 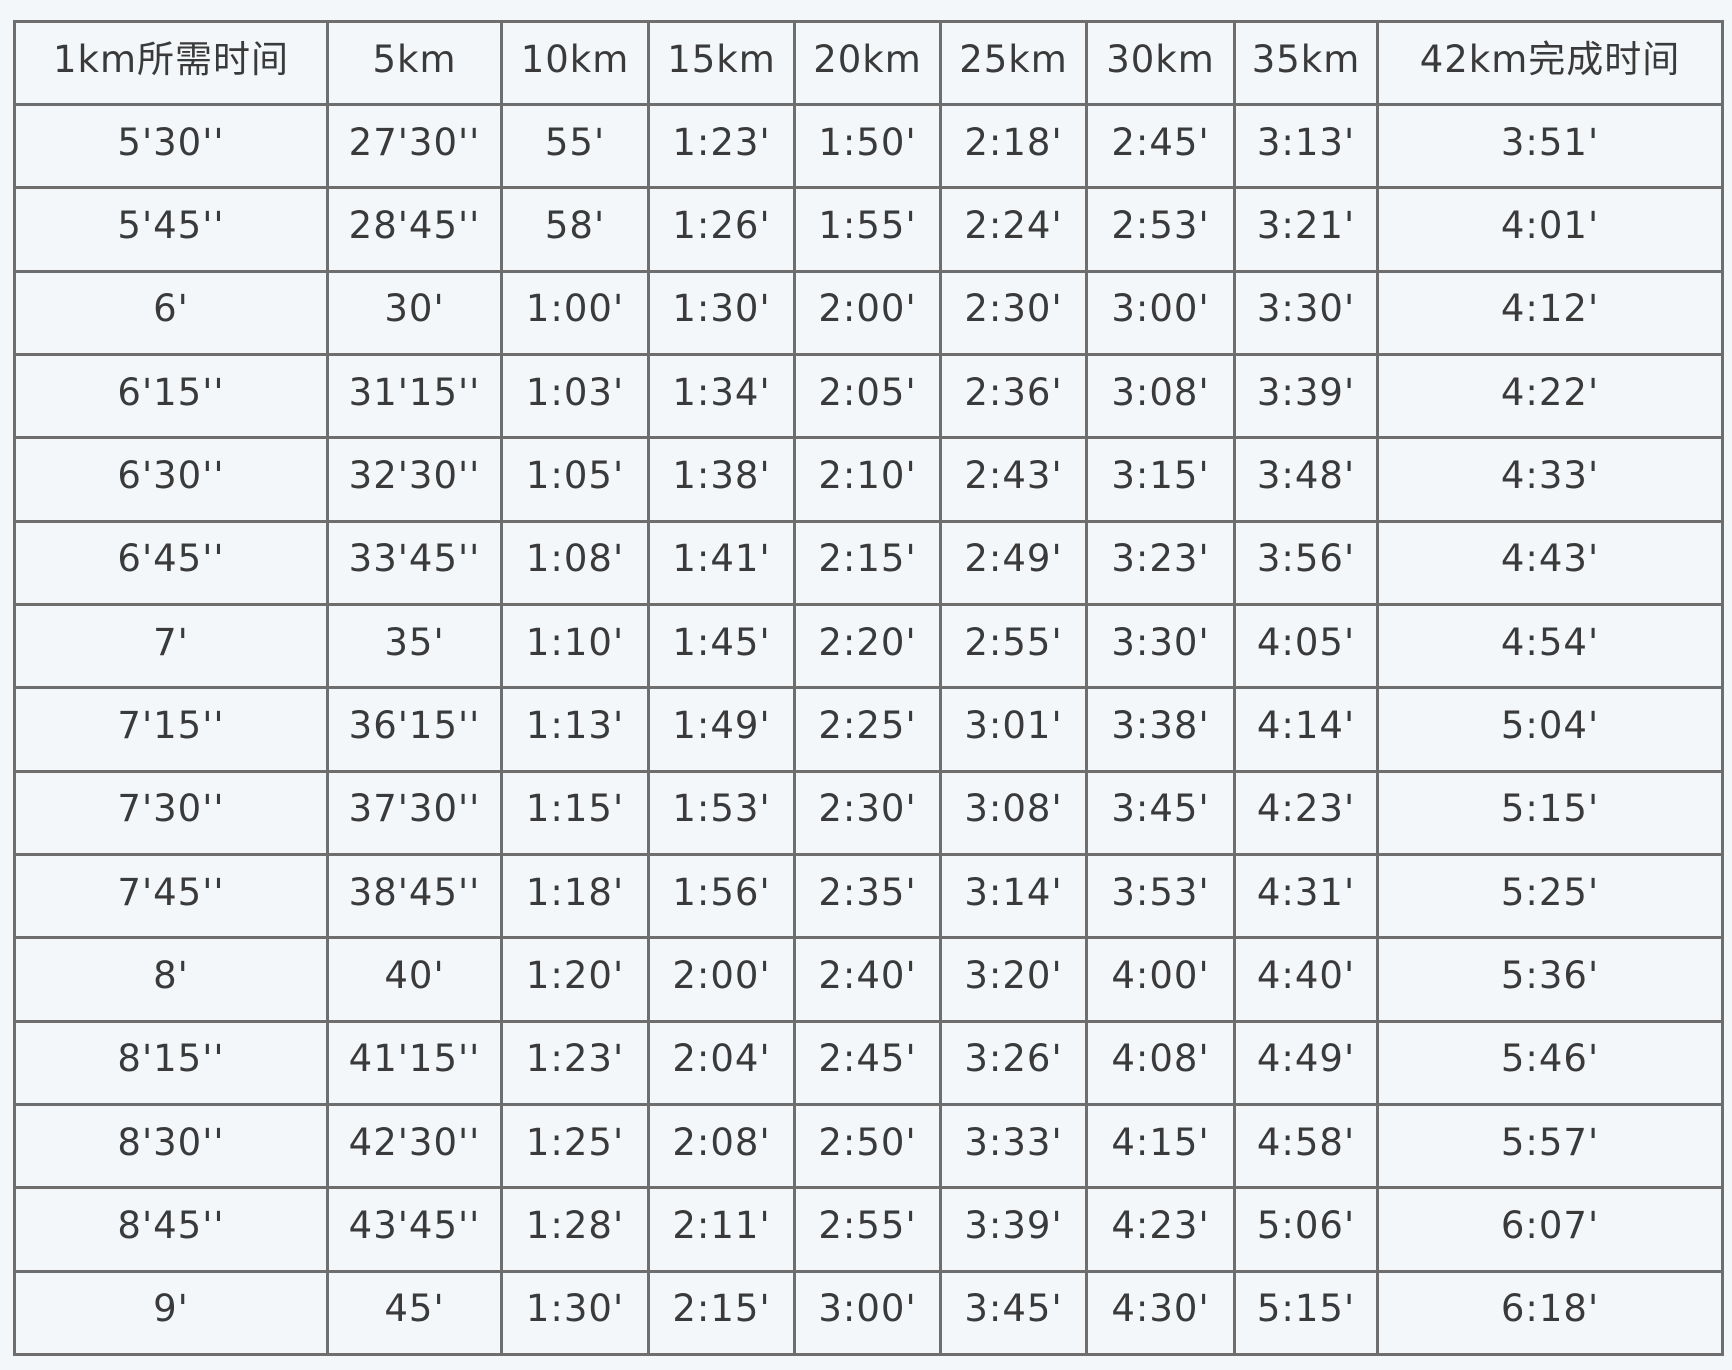 I want to click on split-15km-cell: 1:38', so click(x=721, y=479).